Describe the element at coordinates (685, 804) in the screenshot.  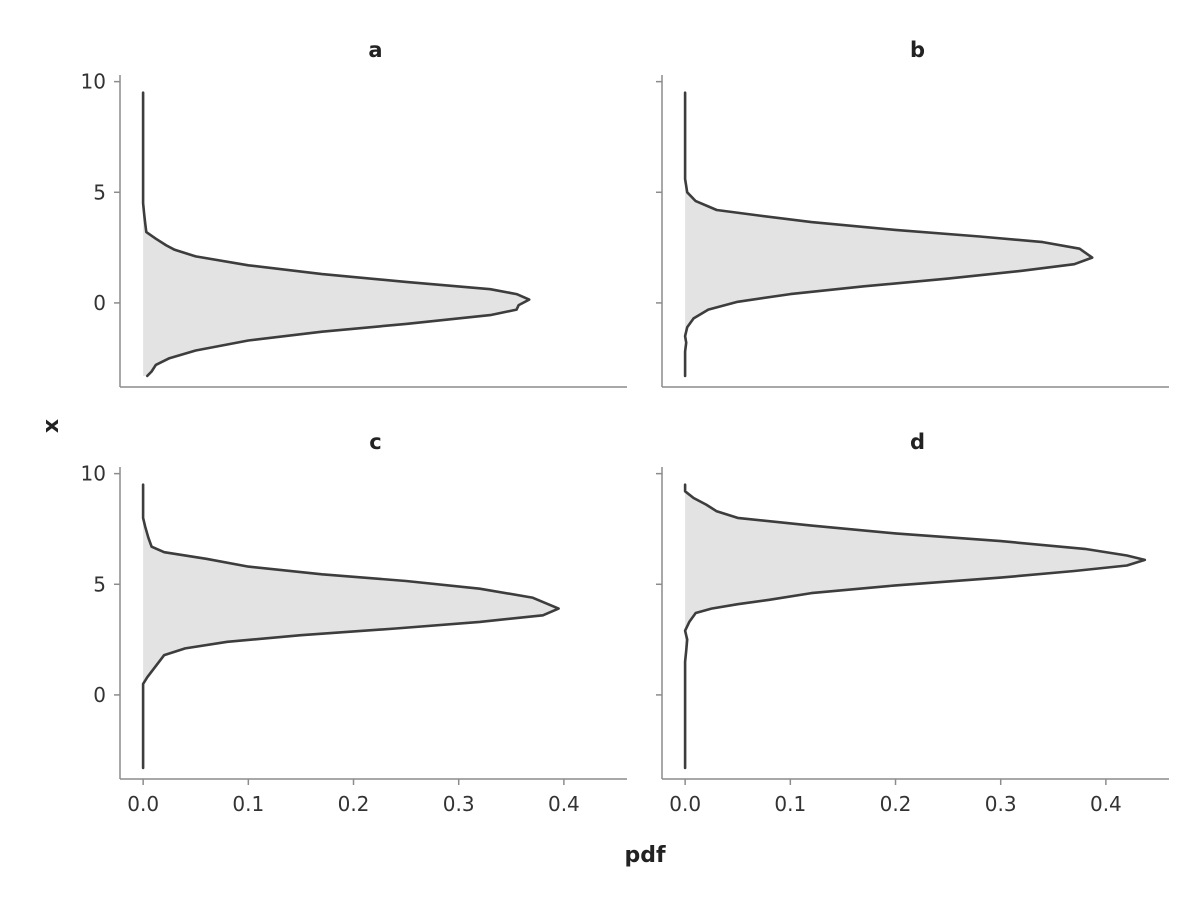
I see `x-tick-label-d-0: 0.0` at that location.